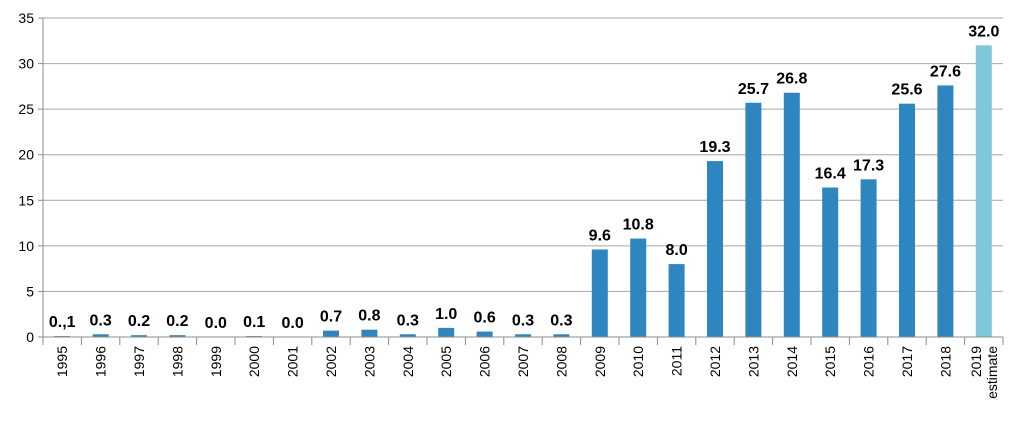  What do you see at coordinates (677, 361) in the screenshot?
I see `x-tick-label: 2011` at bounding box center [677, 361].